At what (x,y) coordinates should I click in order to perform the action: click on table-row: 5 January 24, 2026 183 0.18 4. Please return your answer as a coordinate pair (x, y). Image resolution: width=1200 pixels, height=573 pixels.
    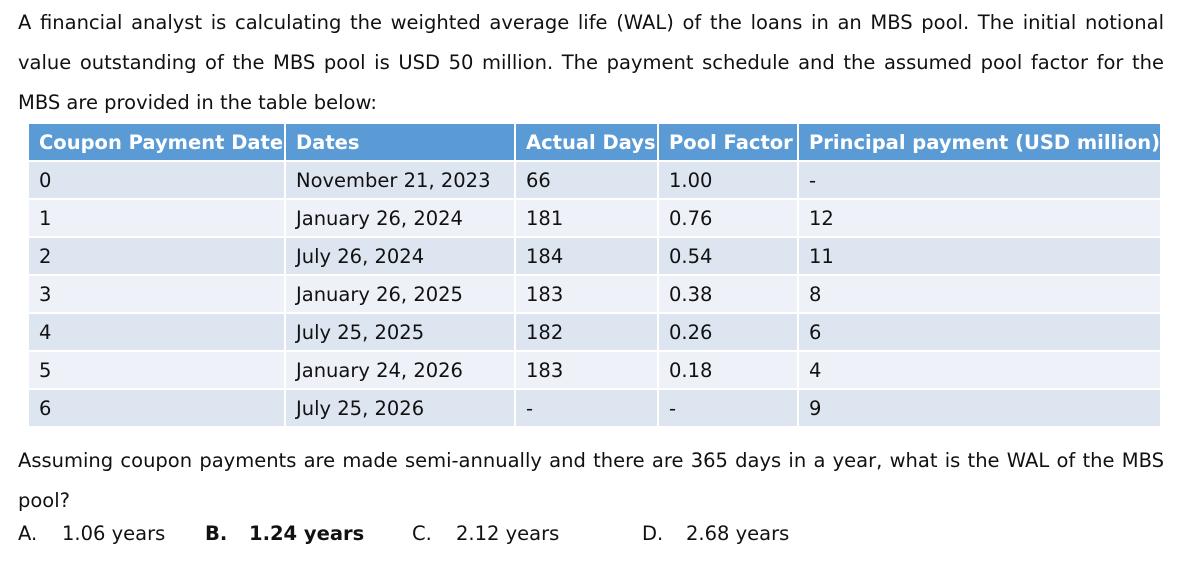
    Looking at the image, I should click on (595, 370).